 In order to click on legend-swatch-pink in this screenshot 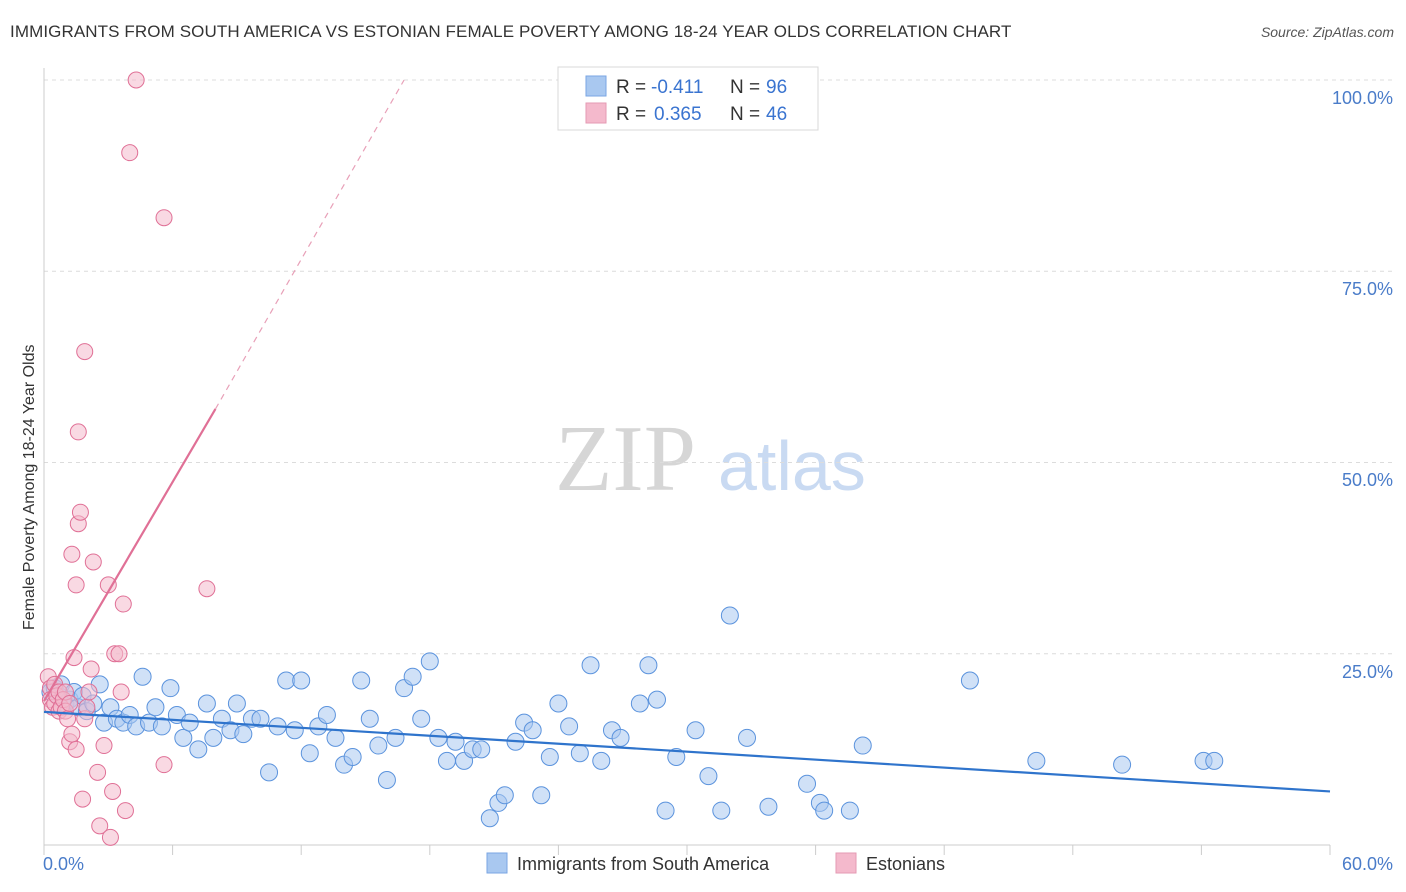, I will do `click(596, 113)`.